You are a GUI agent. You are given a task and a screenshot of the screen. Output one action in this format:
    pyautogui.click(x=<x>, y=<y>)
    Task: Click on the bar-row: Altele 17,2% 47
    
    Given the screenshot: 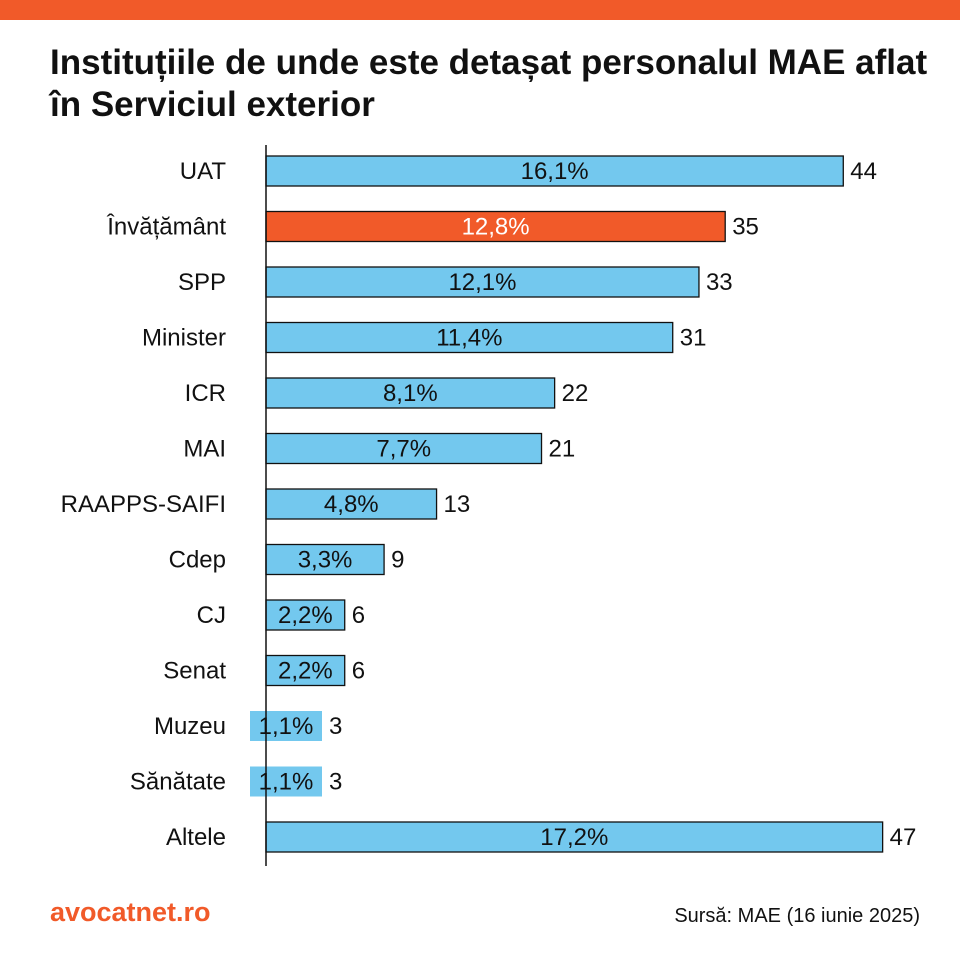 What is the action you would take?
    pyautogui.click(x=541, y=837)
    